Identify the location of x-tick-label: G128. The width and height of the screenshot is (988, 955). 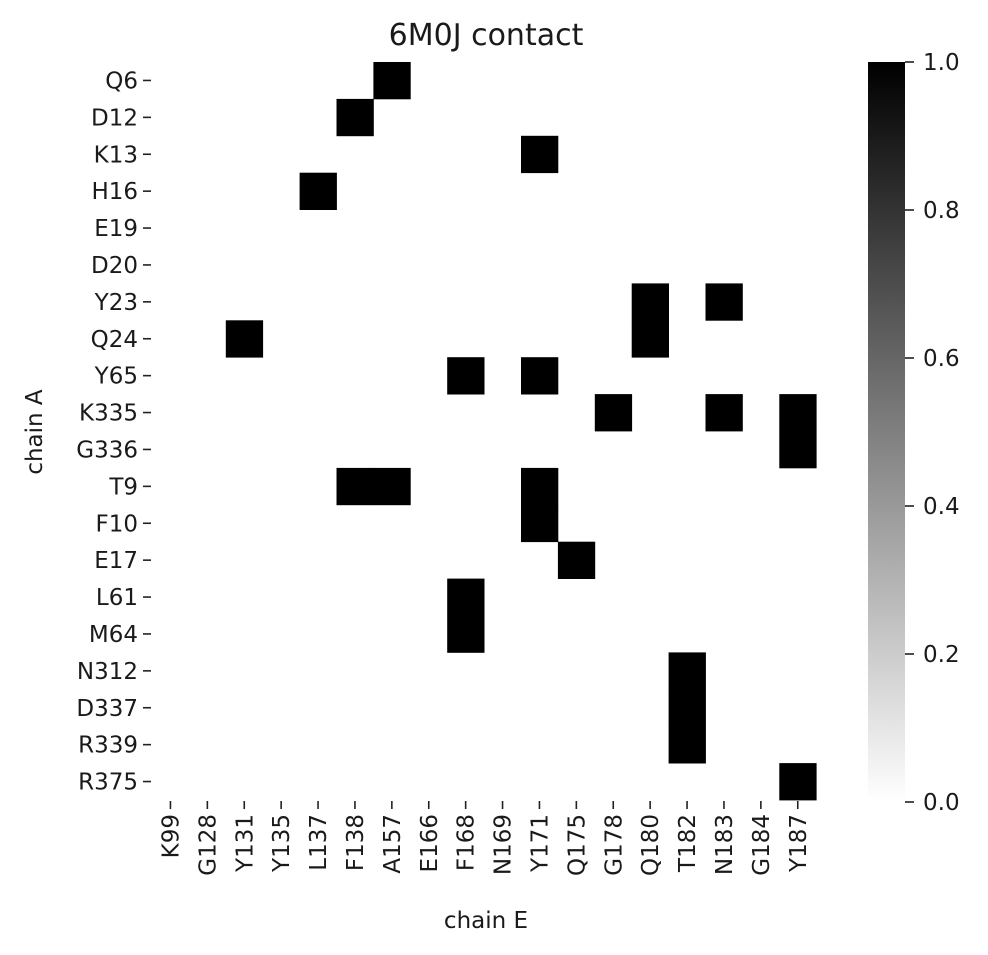
(208, 845).